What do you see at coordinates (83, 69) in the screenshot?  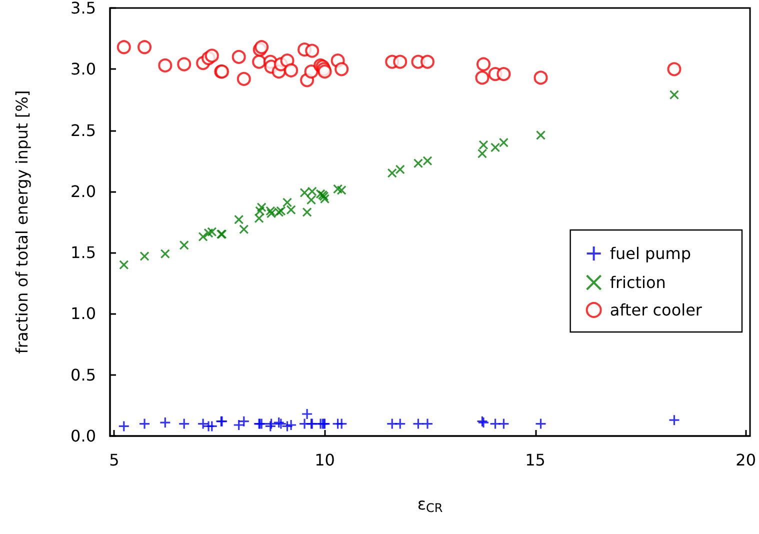 I see `y-tick-label: 3.0` at bounding box center [83, 69].